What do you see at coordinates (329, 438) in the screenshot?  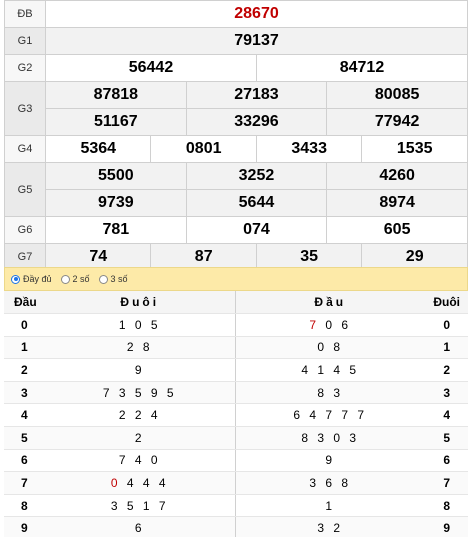 I see `loto-dau-right: 8 3 0 3` at bounding box center [329, 438].